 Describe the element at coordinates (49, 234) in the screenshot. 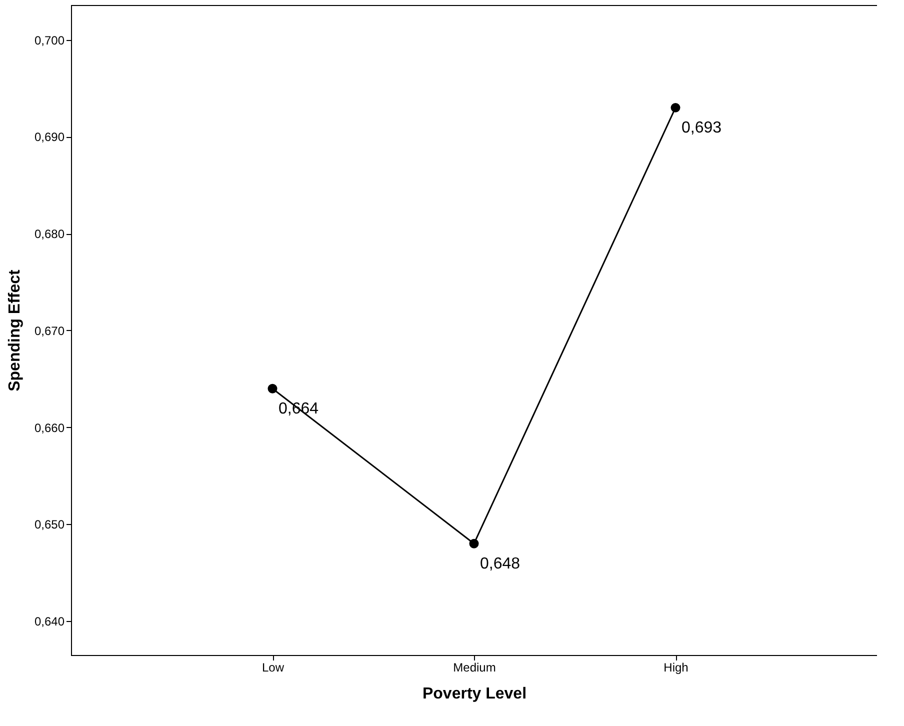

I see `y-tick-label: 0,680` at that location.